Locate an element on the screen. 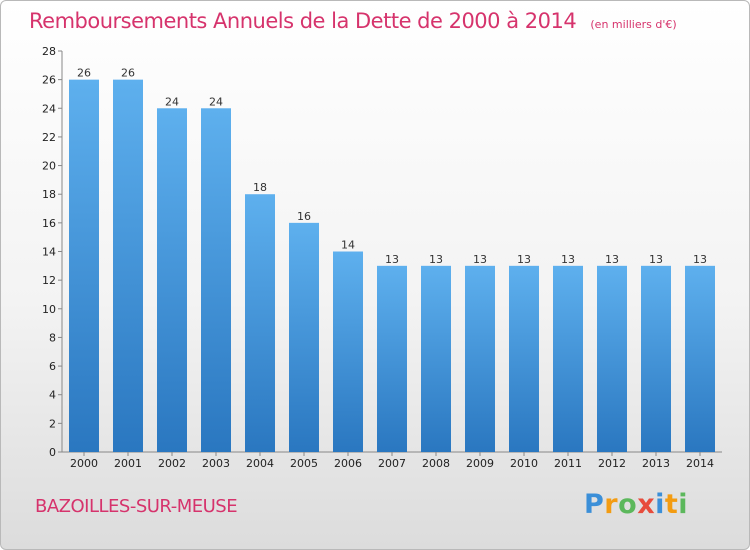  y-tick-label: 14 is located at coordinates (49, 252).